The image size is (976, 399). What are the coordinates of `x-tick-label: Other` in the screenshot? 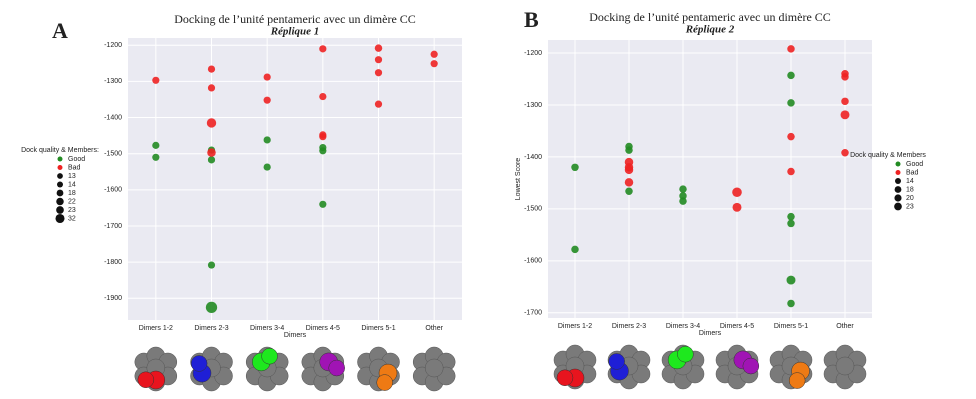 It's located at (845, 326).